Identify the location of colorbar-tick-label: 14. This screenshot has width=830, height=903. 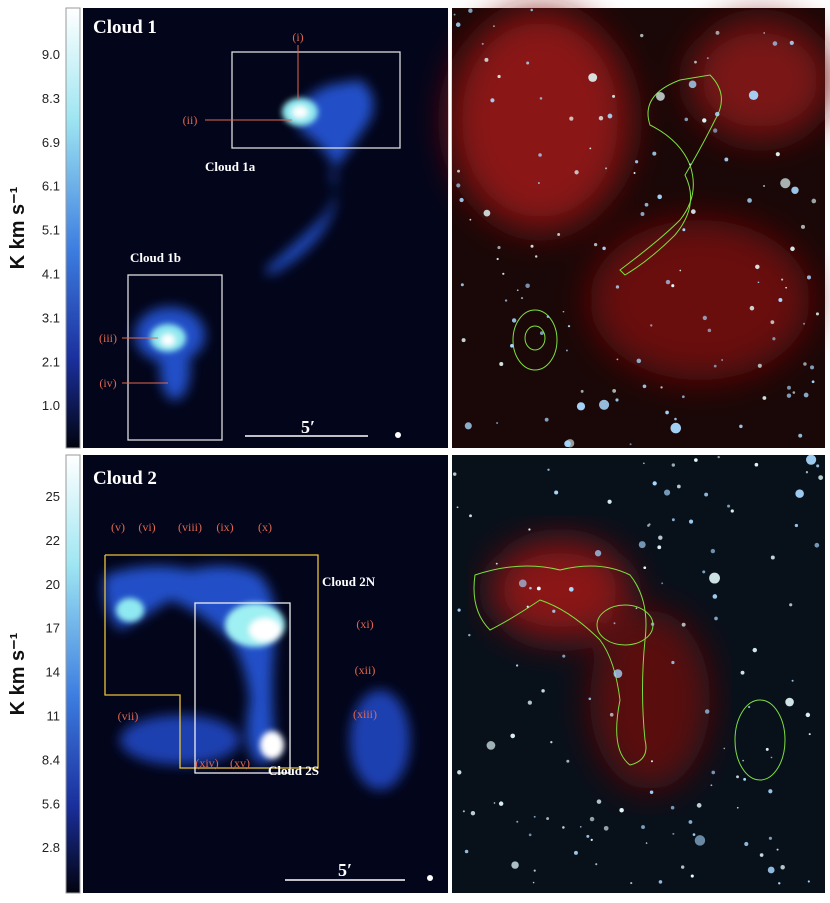
(53, 672).